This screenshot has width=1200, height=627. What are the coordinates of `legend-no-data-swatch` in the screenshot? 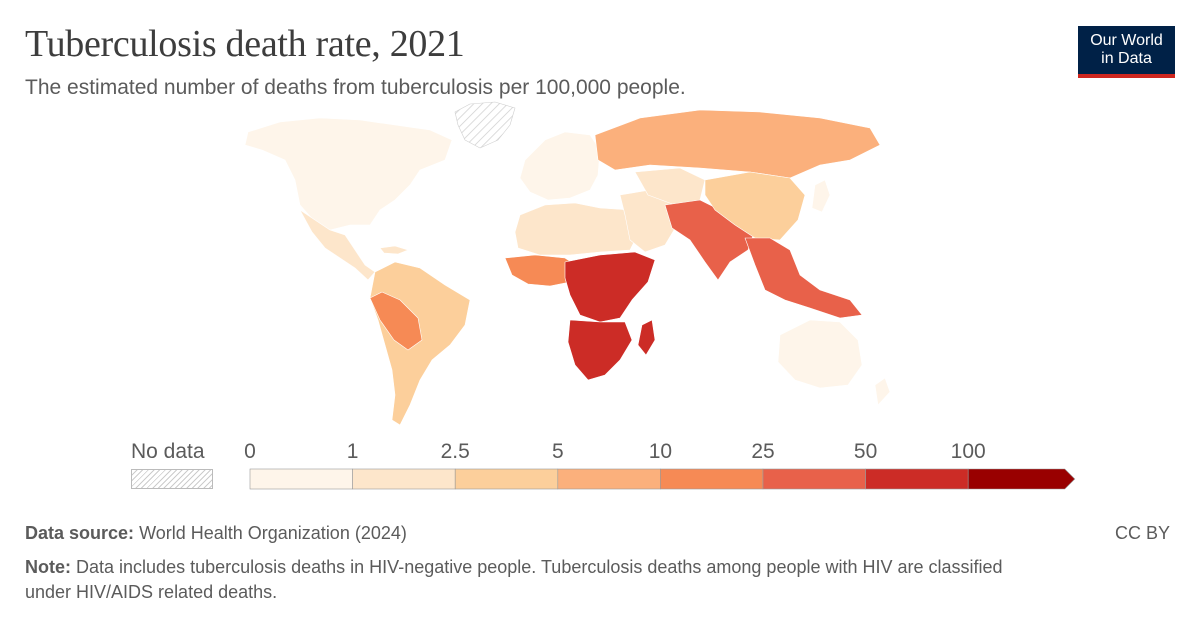 It's located at (172, 479).